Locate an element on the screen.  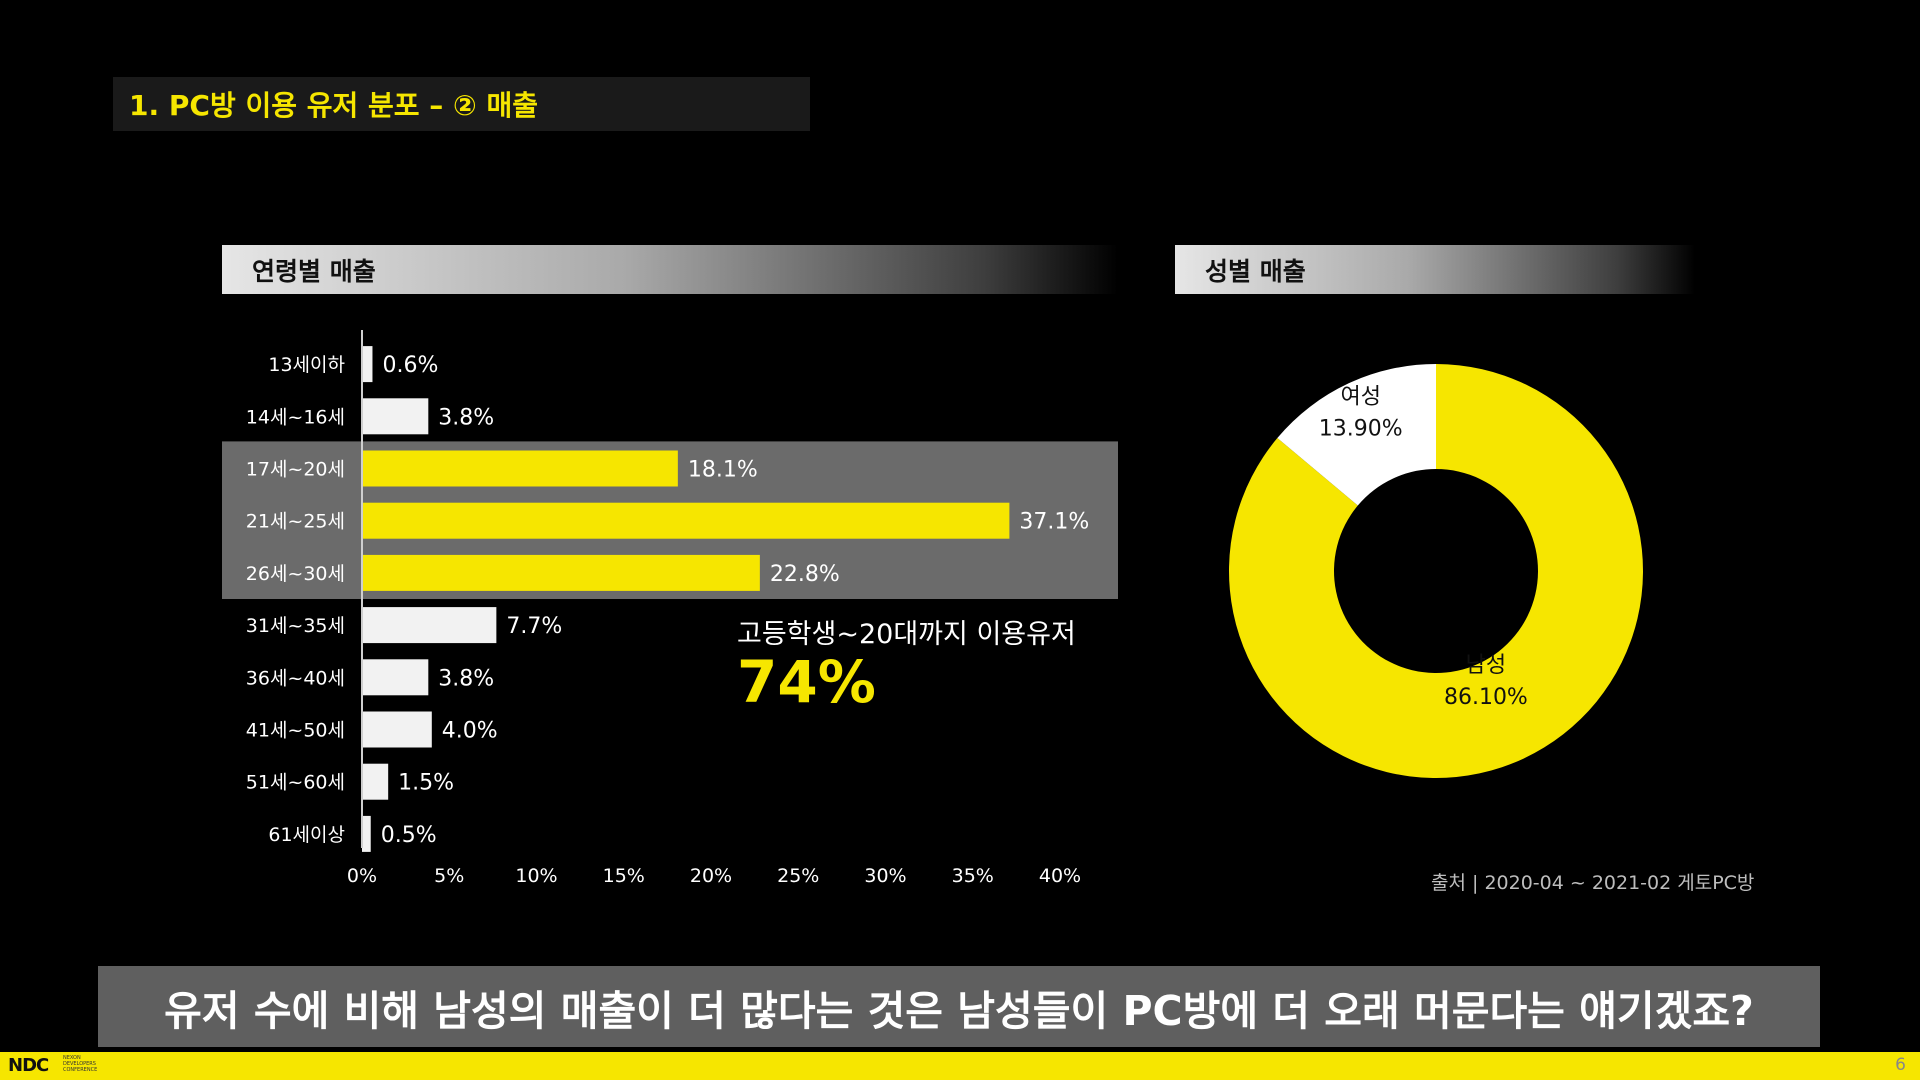
gender-section-title: 성별 매출 is located at coordinates (1255, 271).